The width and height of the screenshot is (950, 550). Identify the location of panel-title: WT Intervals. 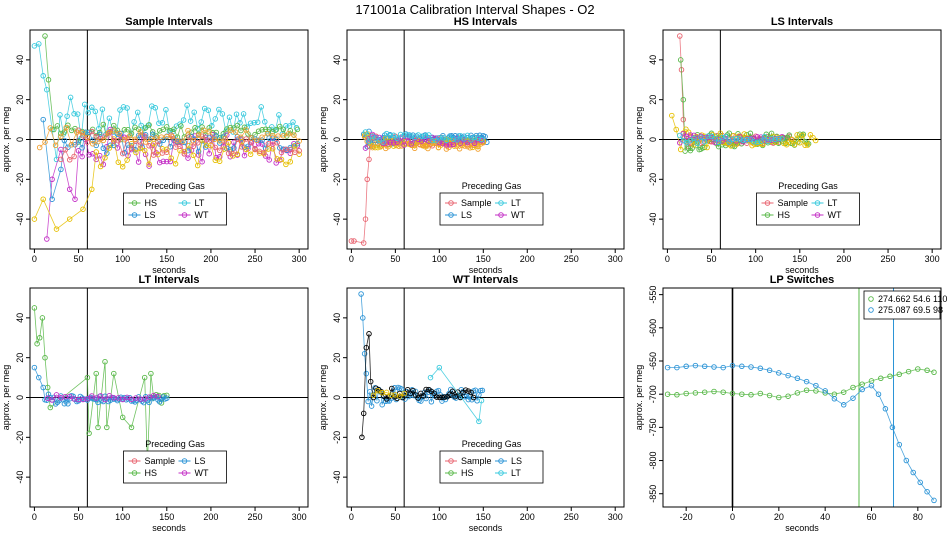
(485, 280).